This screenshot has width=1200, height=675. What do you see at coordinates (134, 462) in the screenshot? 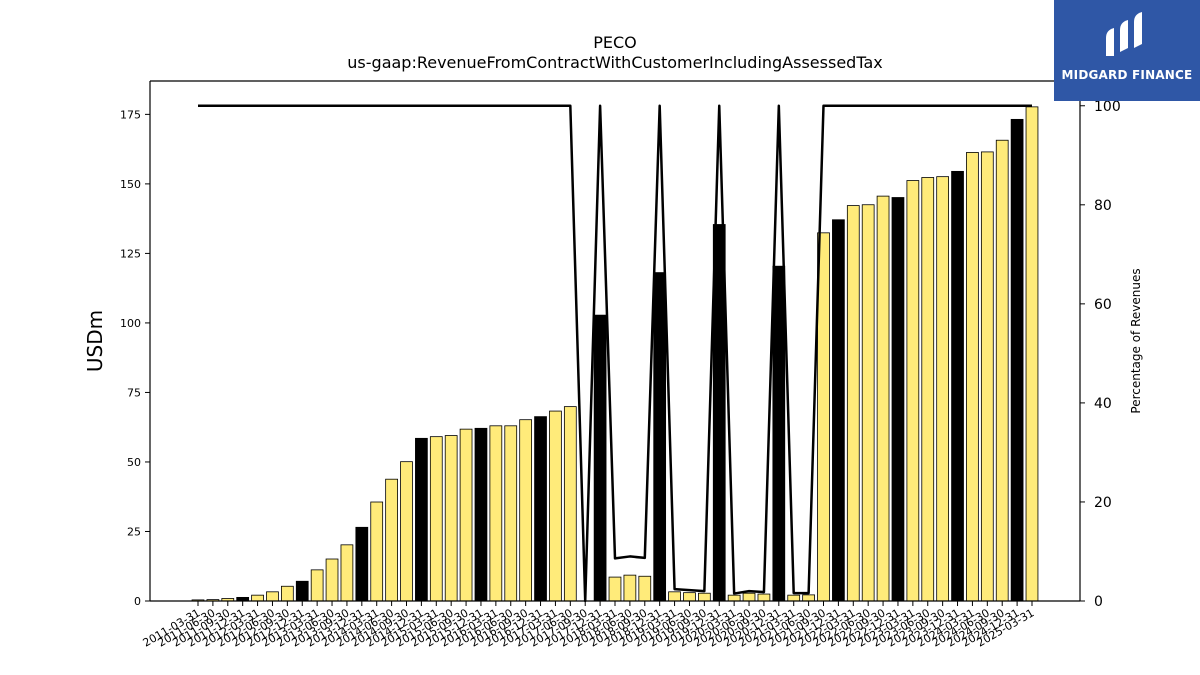
I see `y-tick-label: 50` at bounding box center [134, 462].